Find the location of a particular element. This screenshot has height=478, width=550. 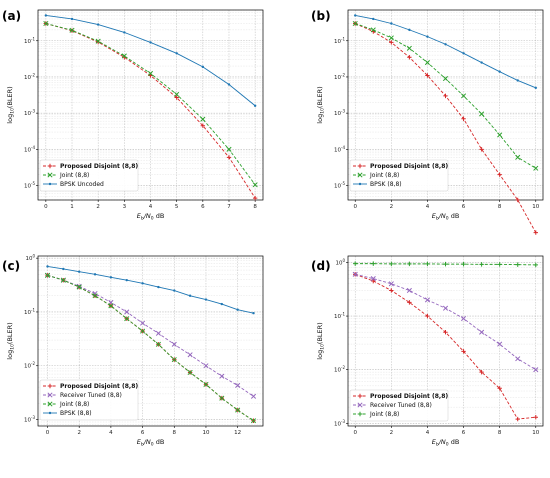

panel-label: (d) is located at coordinates (321, 266).